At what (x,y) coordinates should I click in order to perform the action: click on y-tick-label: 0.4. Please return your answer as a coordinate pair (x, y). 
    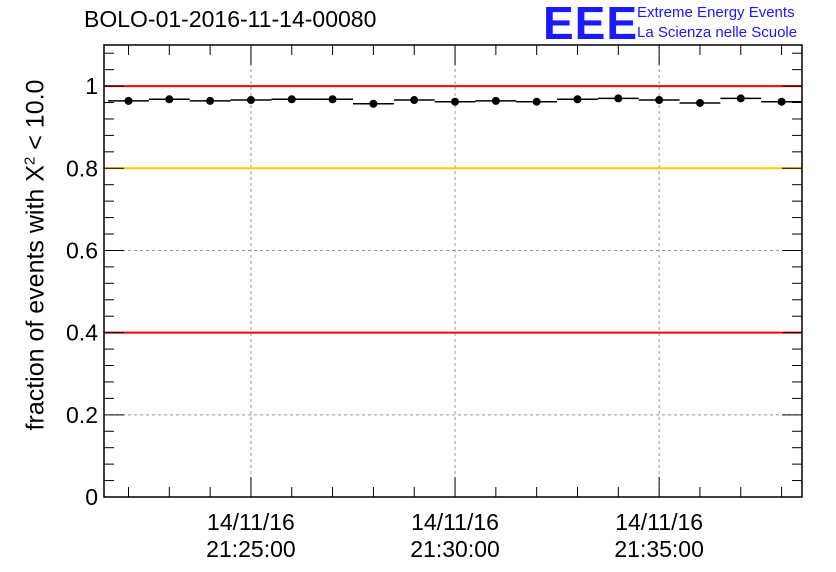
    Looking at the image, I should click on (82, 333).